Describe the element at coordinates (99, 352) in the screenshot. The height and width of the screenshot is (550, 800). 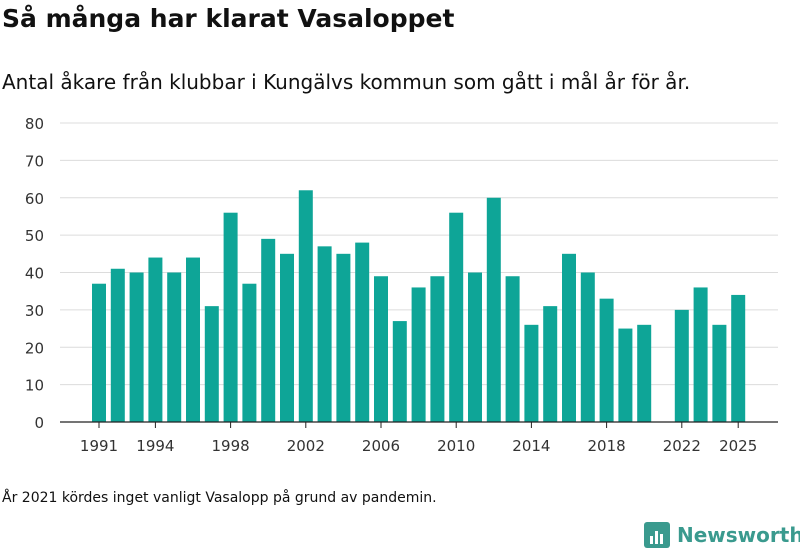
I see `bar-1991` at that location.